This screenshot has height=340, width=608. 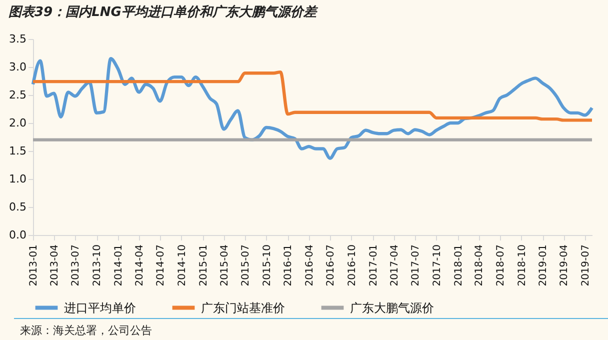 What do you see at coordinates (311, 329) in the screenshot?
I see `source-note: 来源：海关总署，公司公告` at bounding box center [311, 329].